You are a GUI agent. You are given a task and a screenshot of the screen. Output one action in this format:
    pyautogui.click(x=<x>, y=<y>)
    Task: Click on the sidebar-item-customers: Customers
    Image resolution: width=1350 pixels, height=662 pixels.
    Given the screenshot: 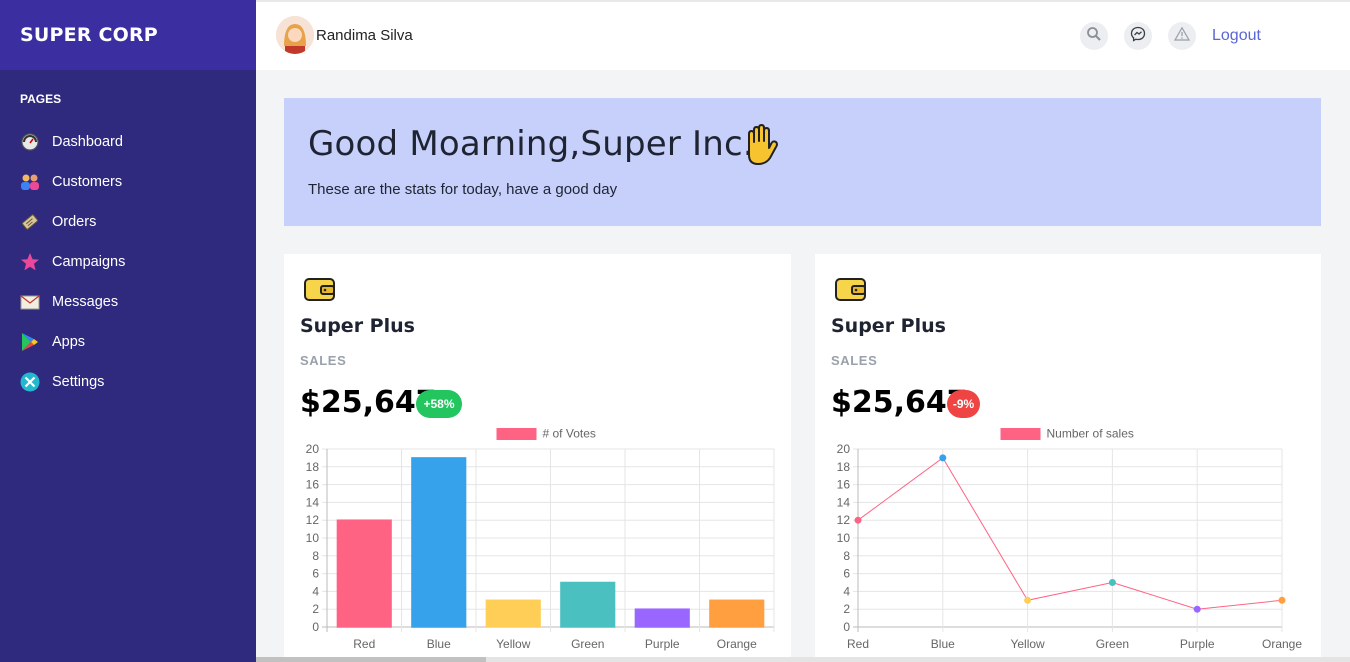 What is the action you would take?
    pyautogui.click(x=128, y=182)
    